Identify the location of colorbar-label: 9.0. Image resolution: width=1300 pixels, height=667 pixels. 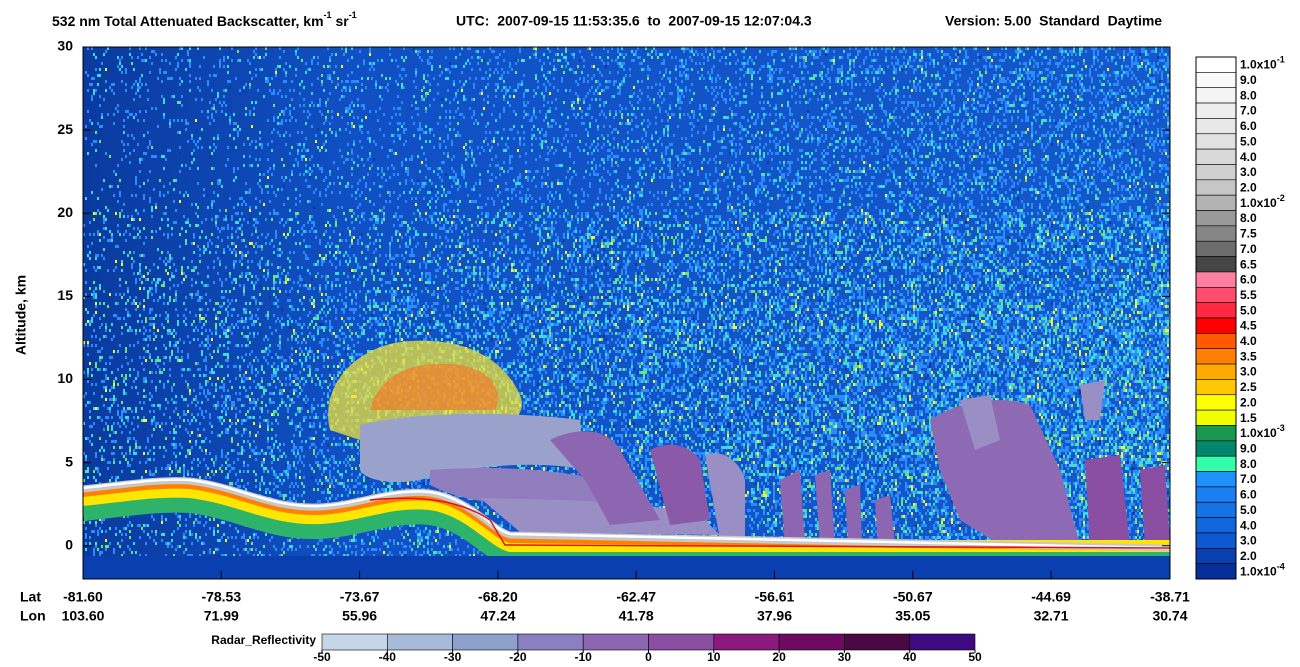
(1248, 449).